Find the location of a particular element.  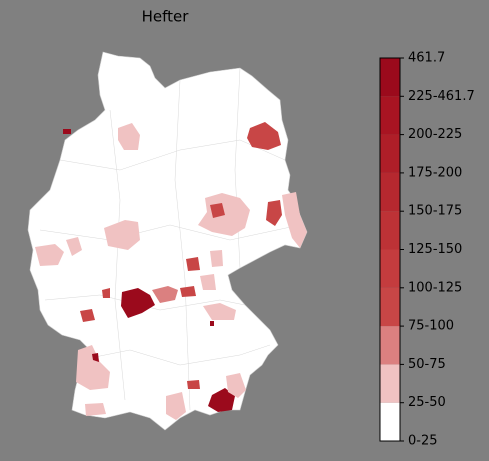

colorbar-label: 125-150 is located at coordinates (435, 249).